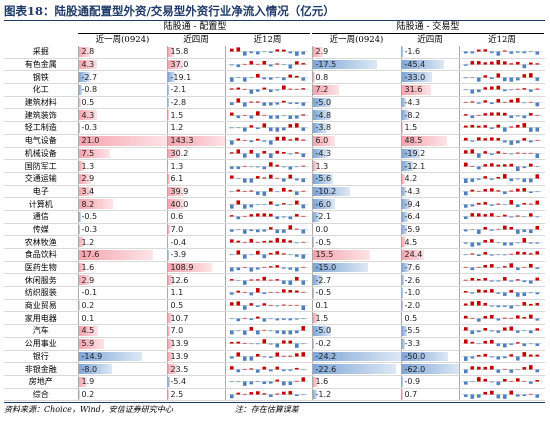 Image resolution: width=550 pixels, height=422 pixels. I want to click on cell-a4: 2.5, so click(196, 395).